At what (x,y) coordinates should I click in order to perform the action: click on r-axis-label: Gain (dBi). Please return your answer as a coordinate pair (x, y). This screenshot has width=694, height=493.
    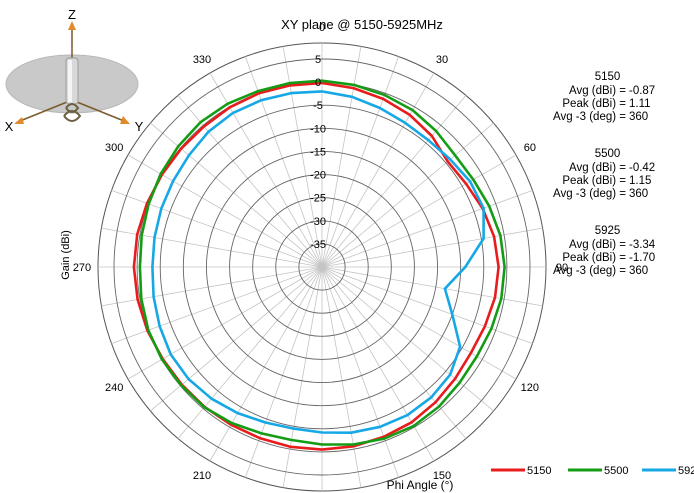
    Looking at the image, I should click on (66, 255).